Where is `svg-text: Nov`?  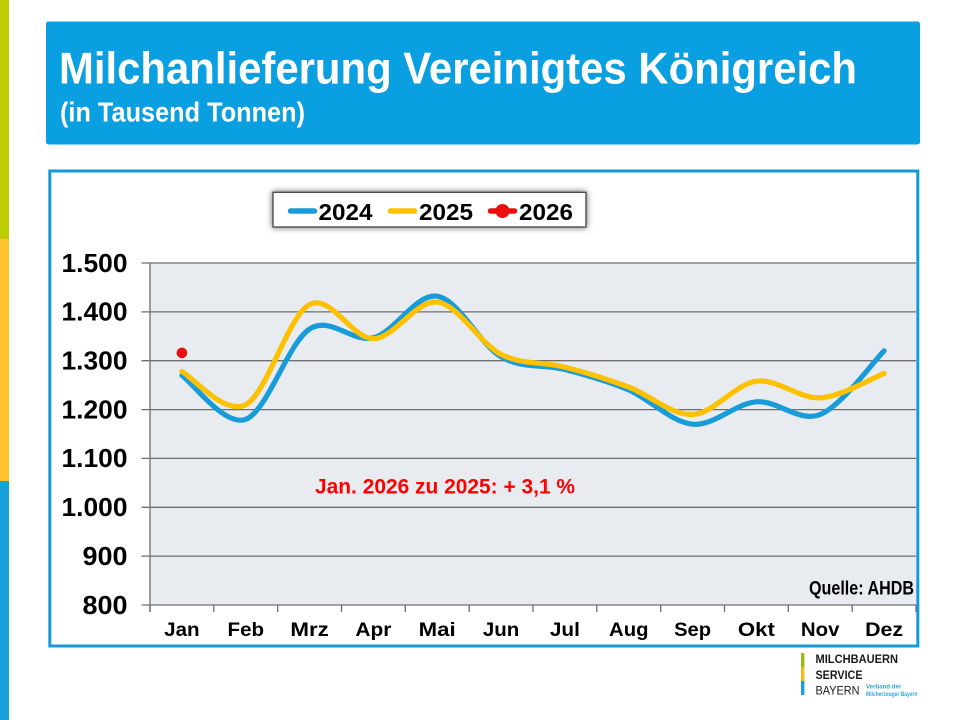
svg-text: Nov is located at coordinates (820, 630).